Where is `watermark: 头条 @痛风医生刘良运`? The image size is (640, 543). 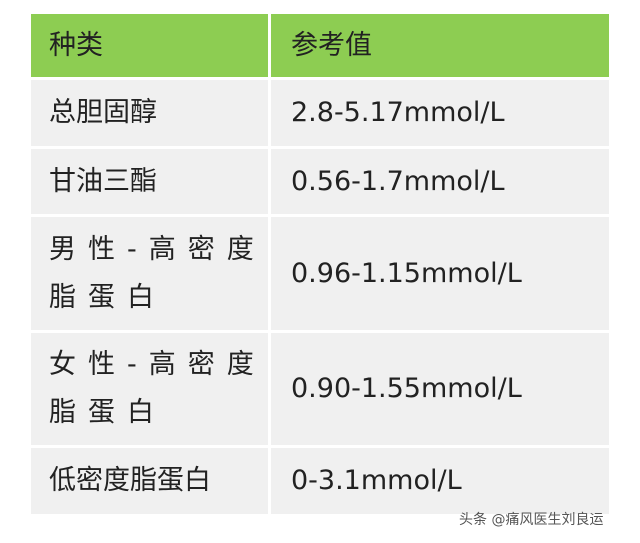 watermark: 头条 @痛风医生刘良运 is located at coordinates (531, 520).